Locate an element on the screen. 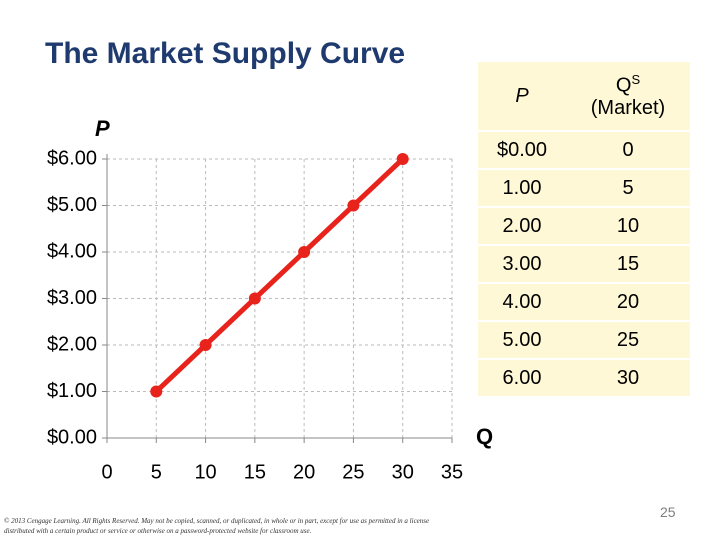 The width and height of the screenshot is (720, 540). x-tick-label: 0 is located at coordinates (106, 472).